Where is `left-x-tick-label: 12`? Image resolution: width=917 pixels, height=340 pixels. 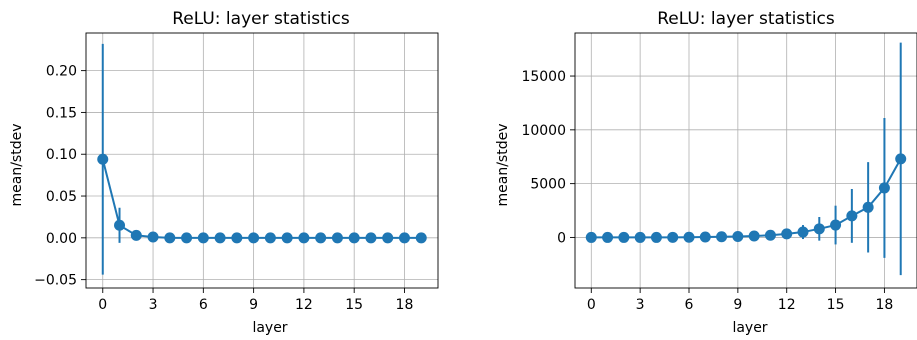
left-x-tick-label: 12 is located at coordinates (304, 305).